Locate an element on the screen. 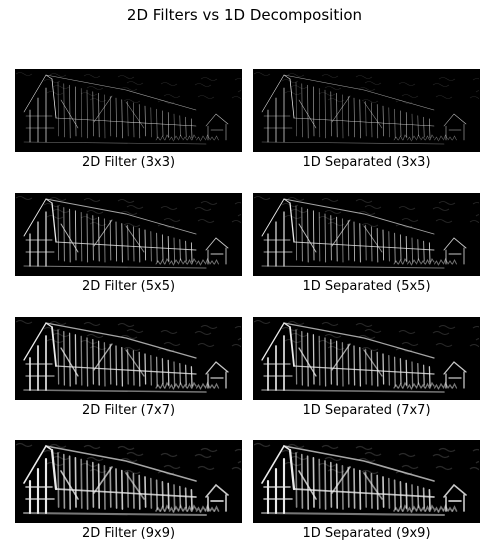  panel-1d-3x3: 1D Separated (3x3) is located at coordinates (366, 119).